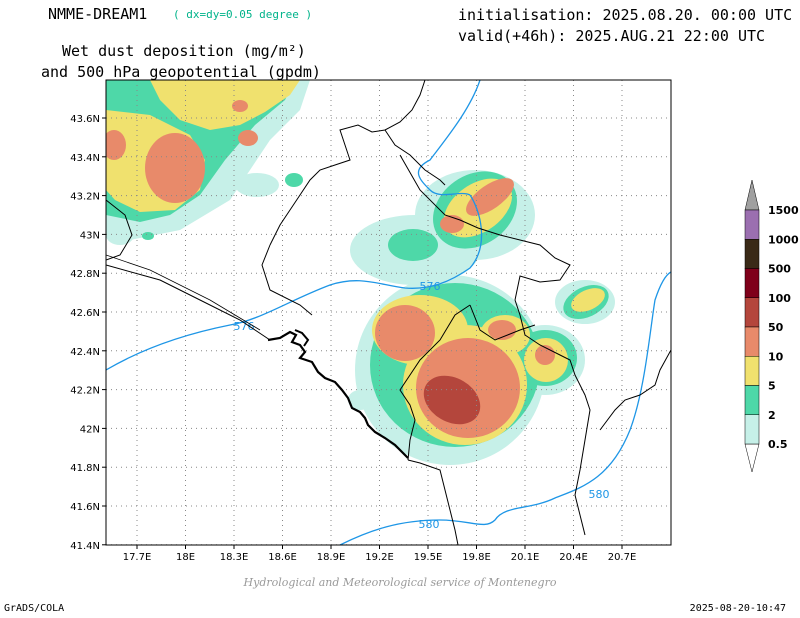  I want to click on lat-tick-label: 43.6N, so click(85, 119).